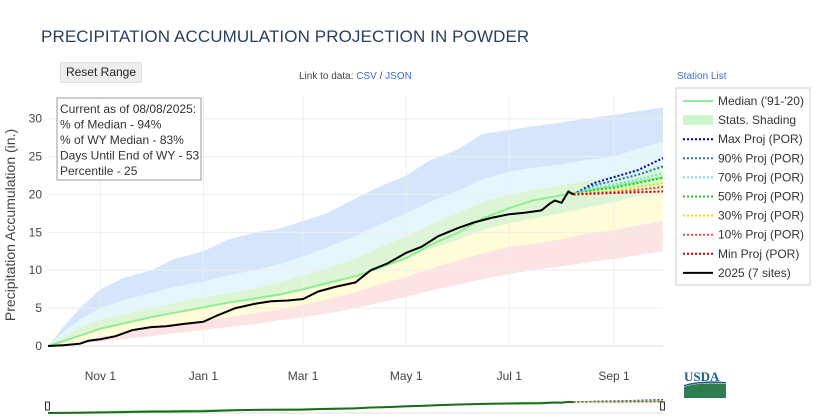 This screenshot has width=816, height=420. Describe the element at coordinates (10, 225) in the screenshot. I see `y-axis-title: Precipitation Accumulation (in.)` at that location.